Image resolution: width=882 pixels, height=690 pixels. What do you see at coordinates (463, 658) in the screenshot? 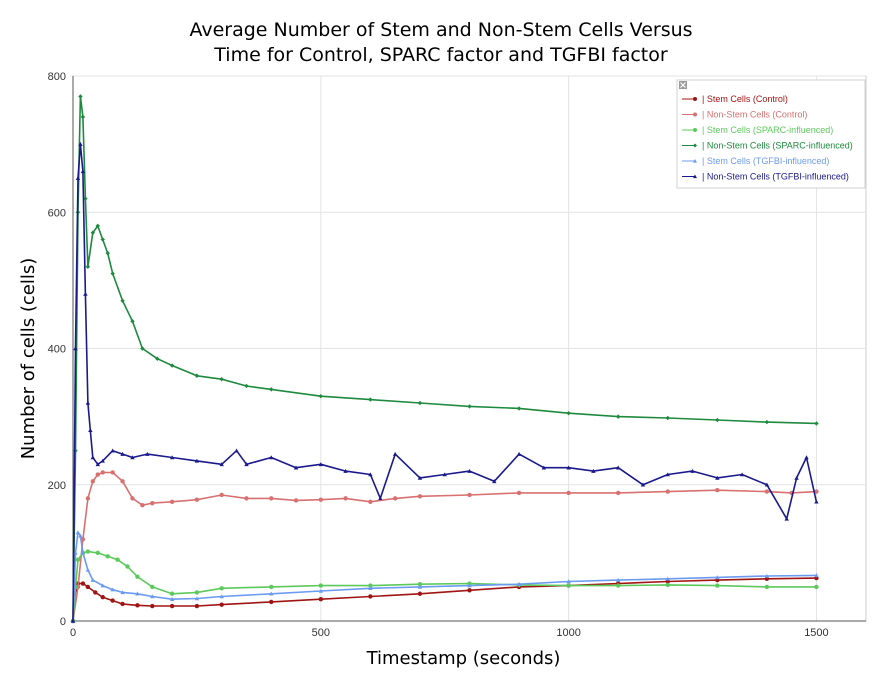
I see `x-axis-title: Timestamp (seconds)` at bounding box center [463, 658].